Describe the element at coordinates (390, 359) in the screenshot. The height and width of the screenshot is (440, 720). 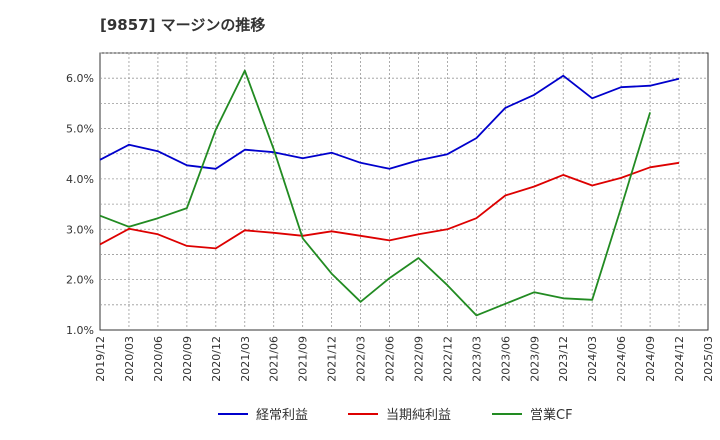
I see `x-tick-label: 2022/06` at that location.